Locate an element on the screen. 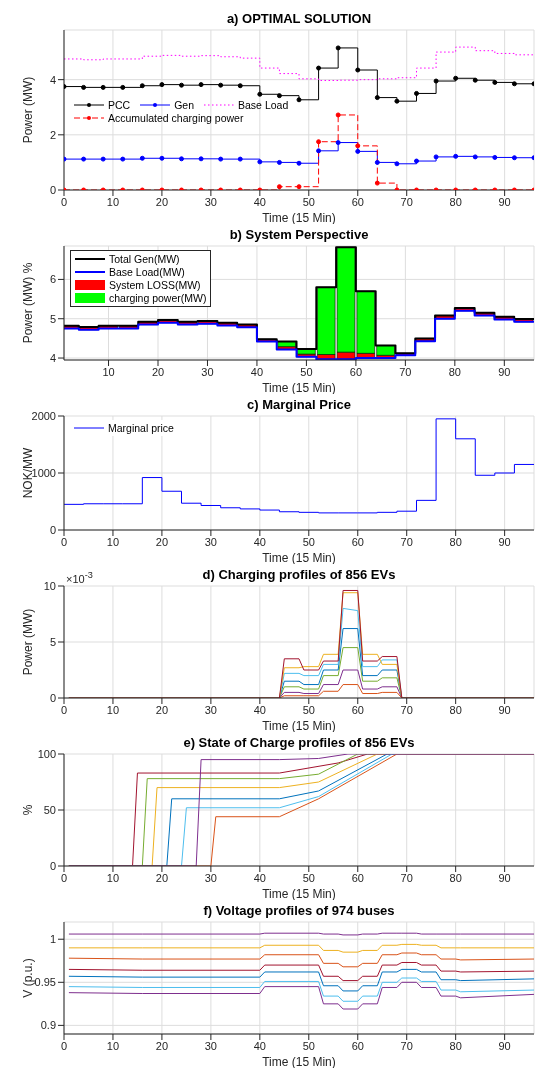 This screenshot has height=1076, width=556. y-tick-label: 5 is located at coordinates (52, 318).